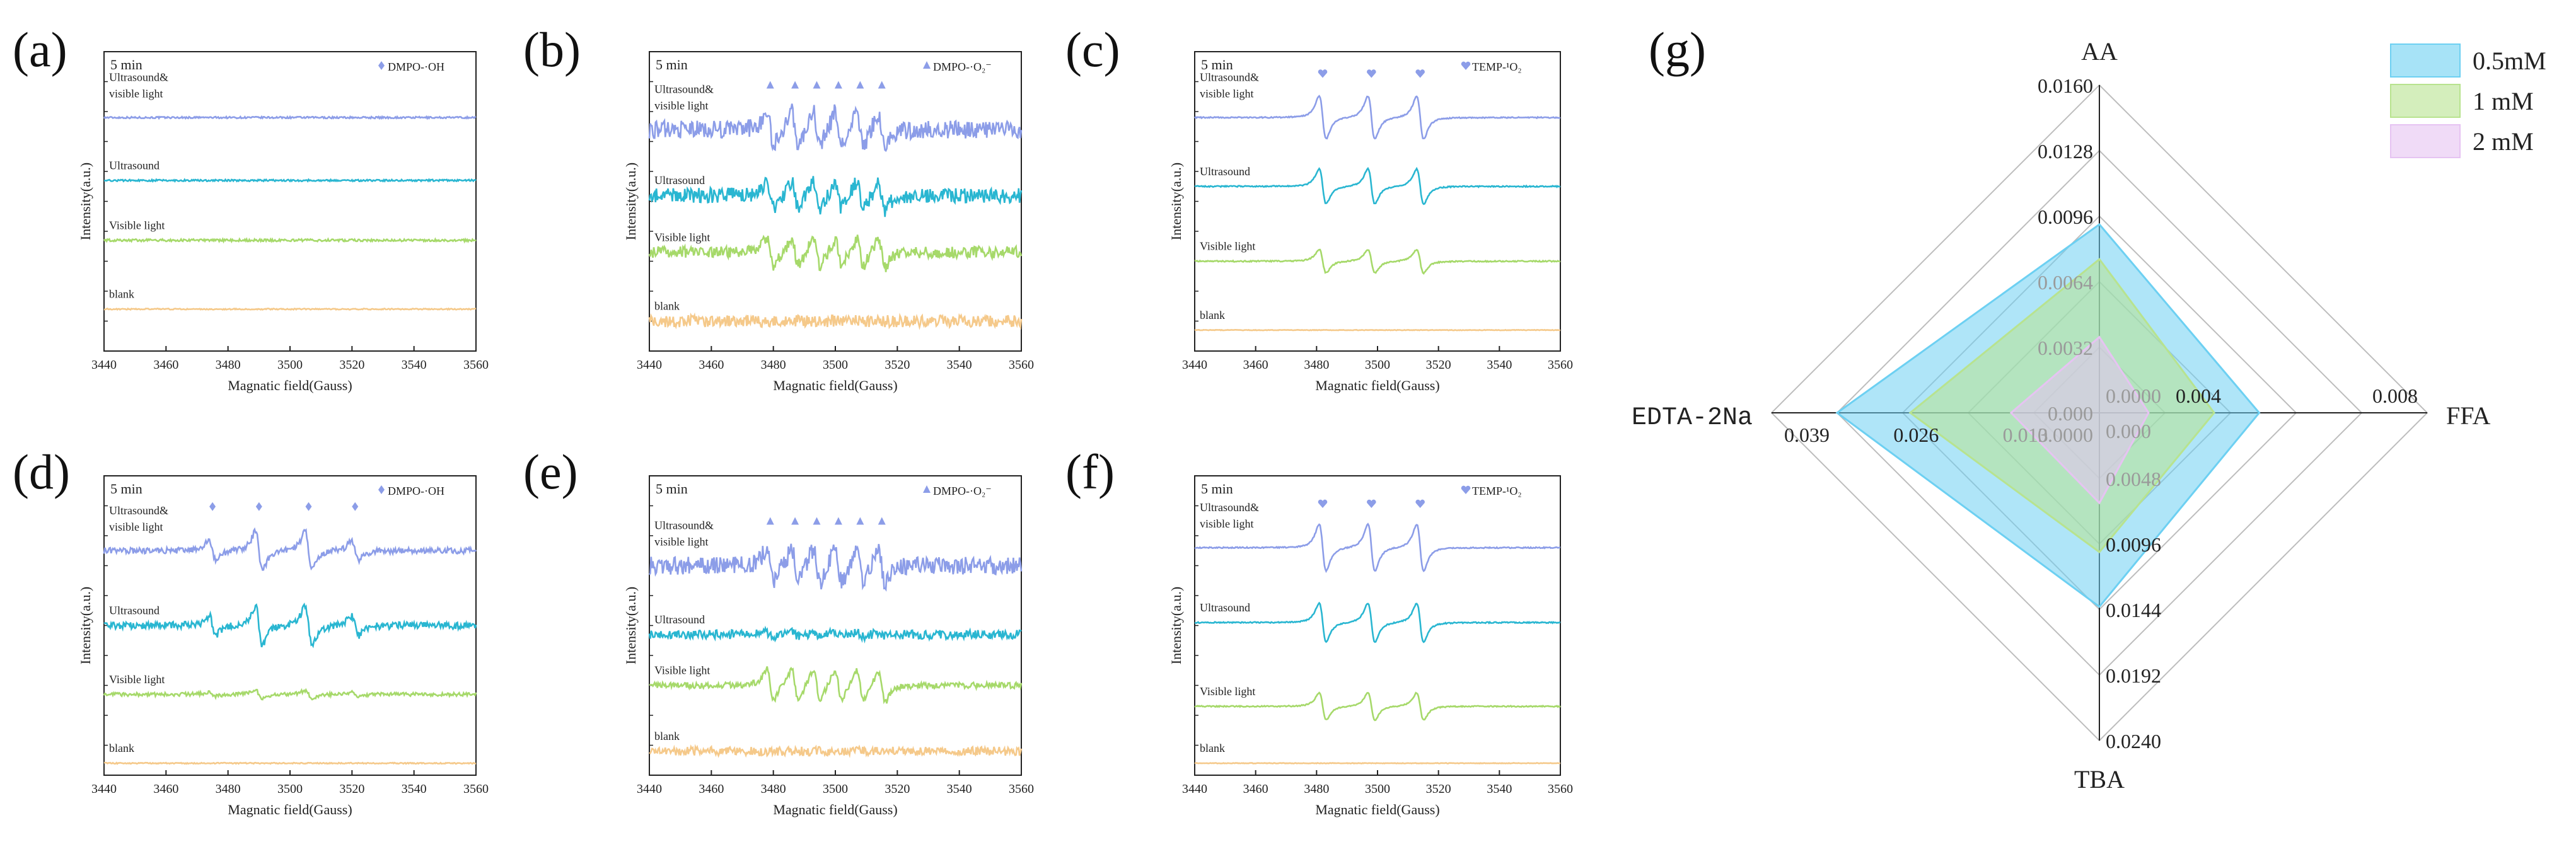  Describe the element at coordinates (2503, 141) in the screenshot. I see `legend-label: 2 mM` at that location.